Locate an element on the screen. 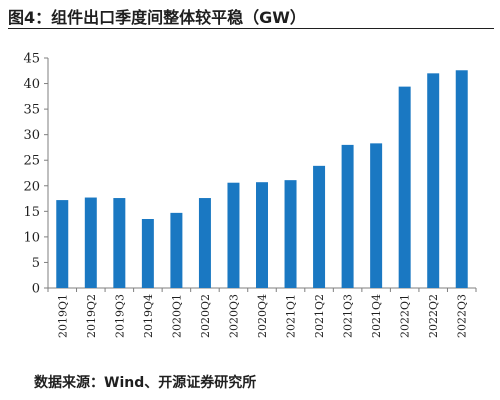 This screenshot has width=500, height=400. bar-2019Q3 is located at coordinates (119, 243).